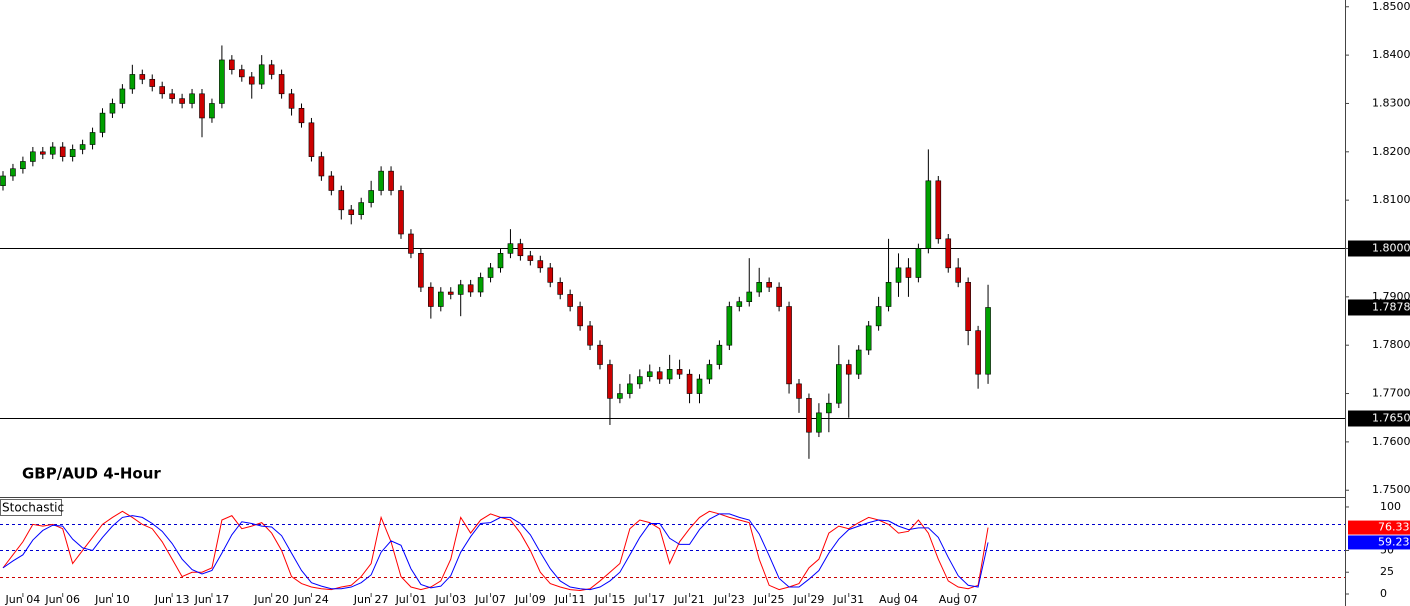 This screenshot has width=1410, height=606. What do you see at coordinates (172, 599) in the screenshot?
I see `x-tick-label: Jun 13` at bounding box center [172, 599].